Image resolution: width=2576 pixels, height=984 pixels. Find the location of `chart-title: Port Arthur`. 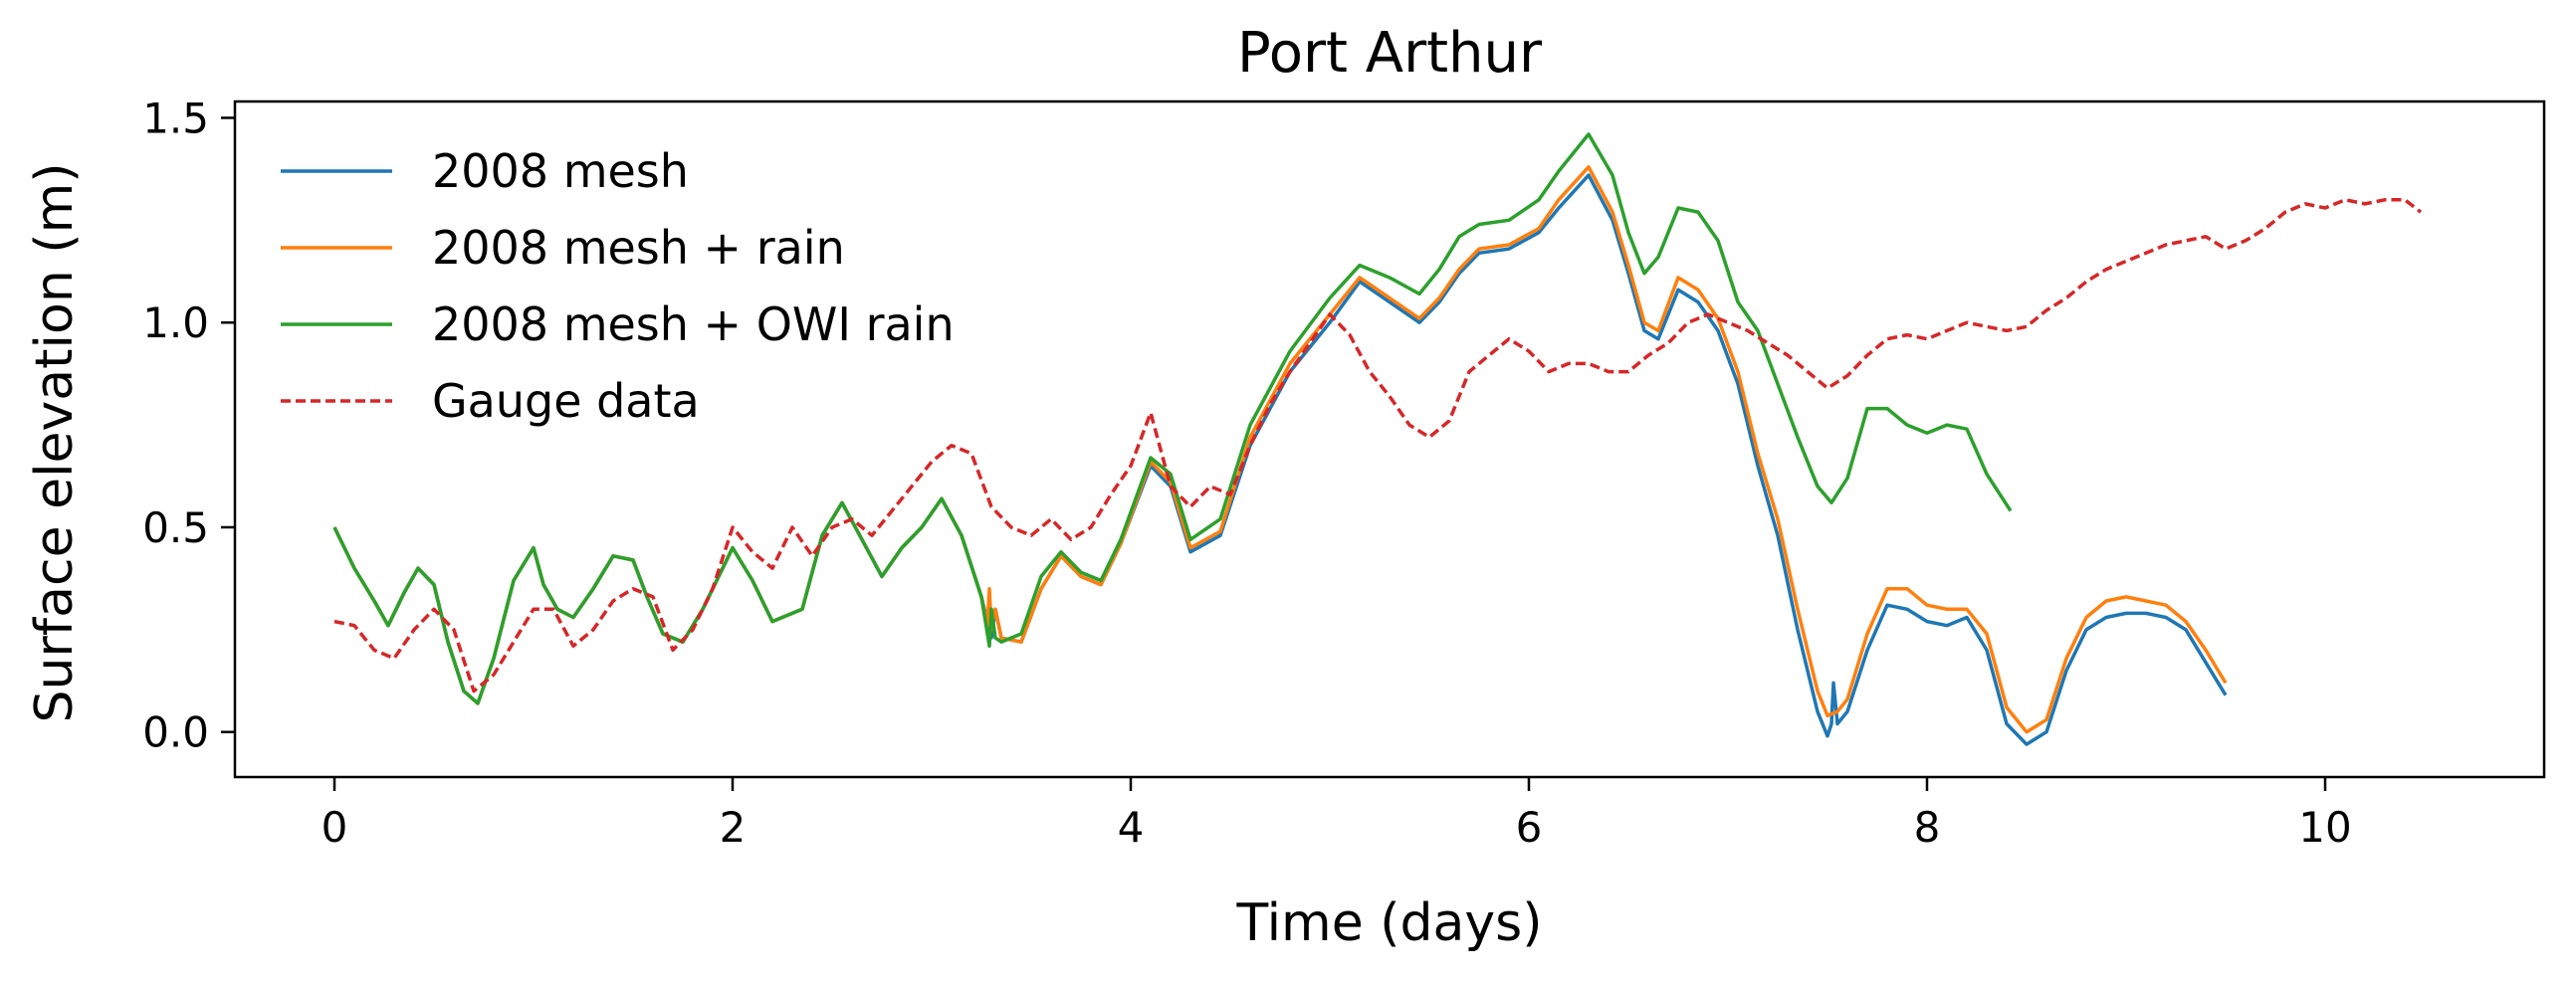

chart-title: Port Arthur is located at coordinates (1390, 53).